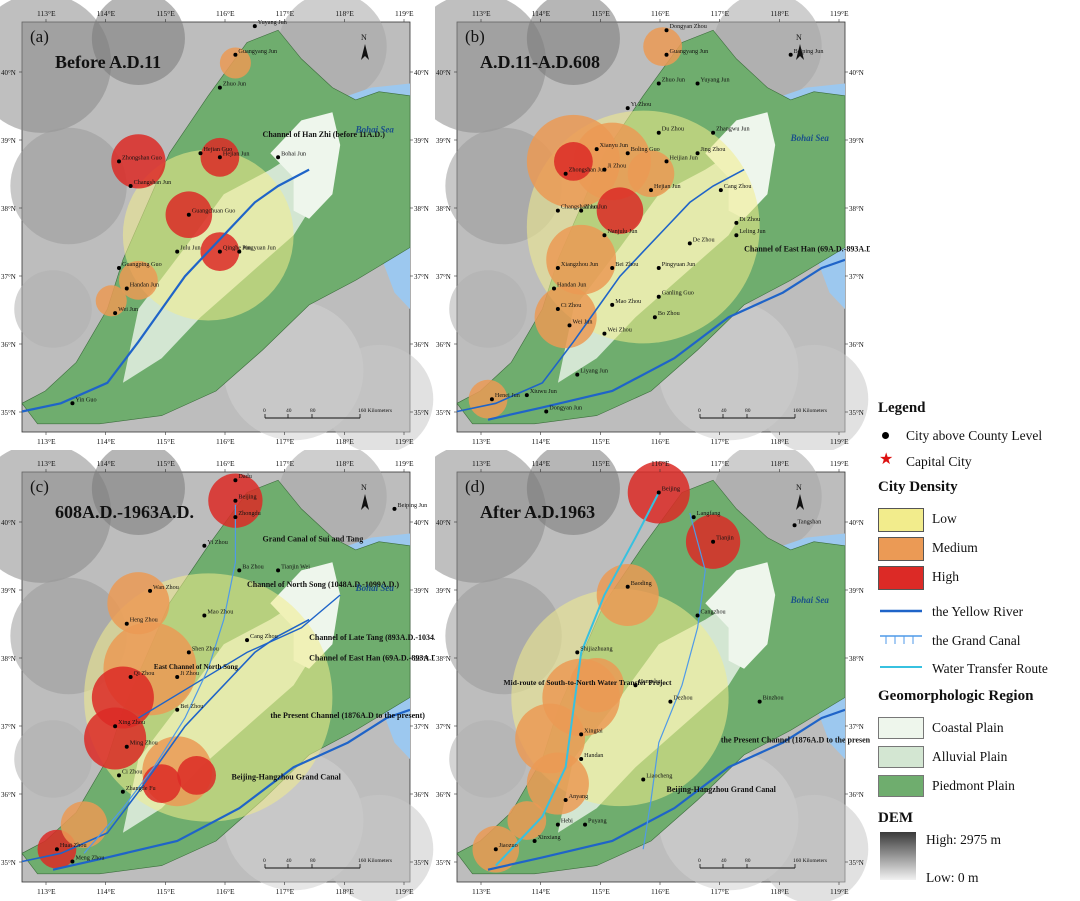 This screenshot has width=1080, height=901. What do you see at coordinates (669, 313) in the screenshot?
I see `city-label: Bo Zhou` at bounding box center [669, 313].